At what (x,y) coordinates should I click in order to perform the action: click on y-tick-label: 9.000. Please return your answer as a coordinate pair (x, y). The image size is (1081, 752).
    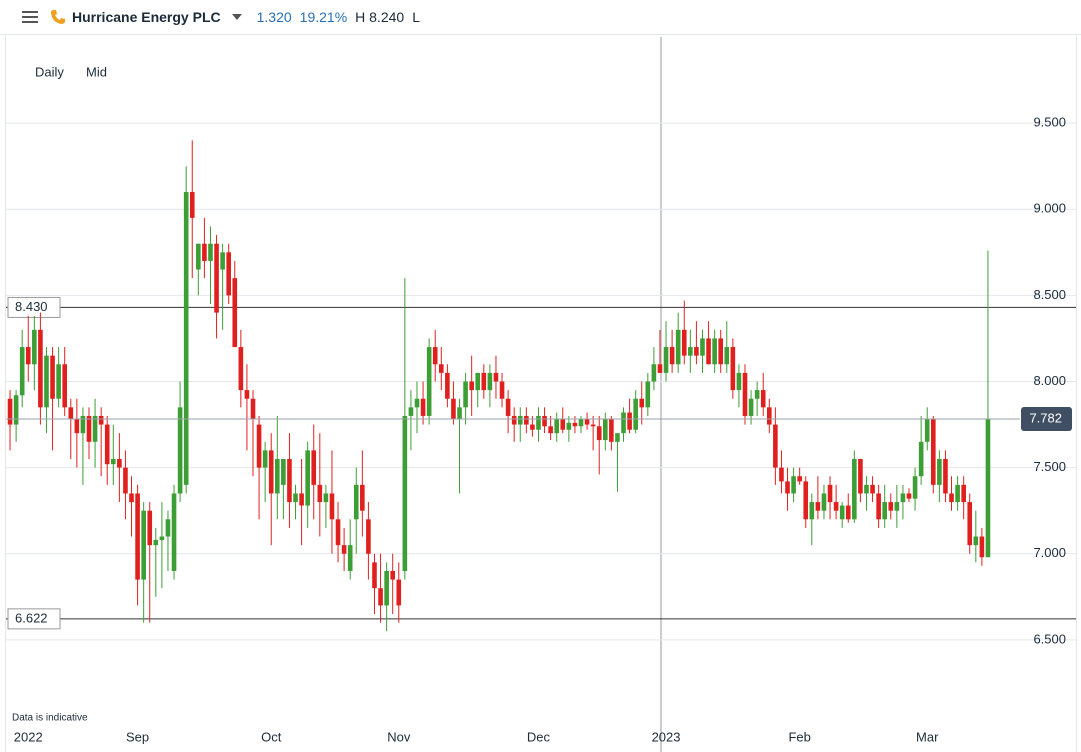
    Looking at the image, I should click on (1049, 208).